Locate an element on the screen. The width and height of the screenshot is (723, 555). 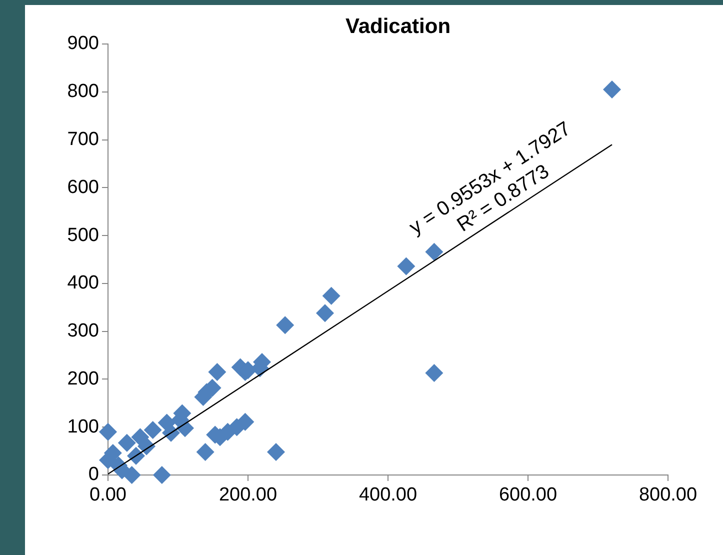
y-tick-label: 900 is located at coordinates (83, 43).